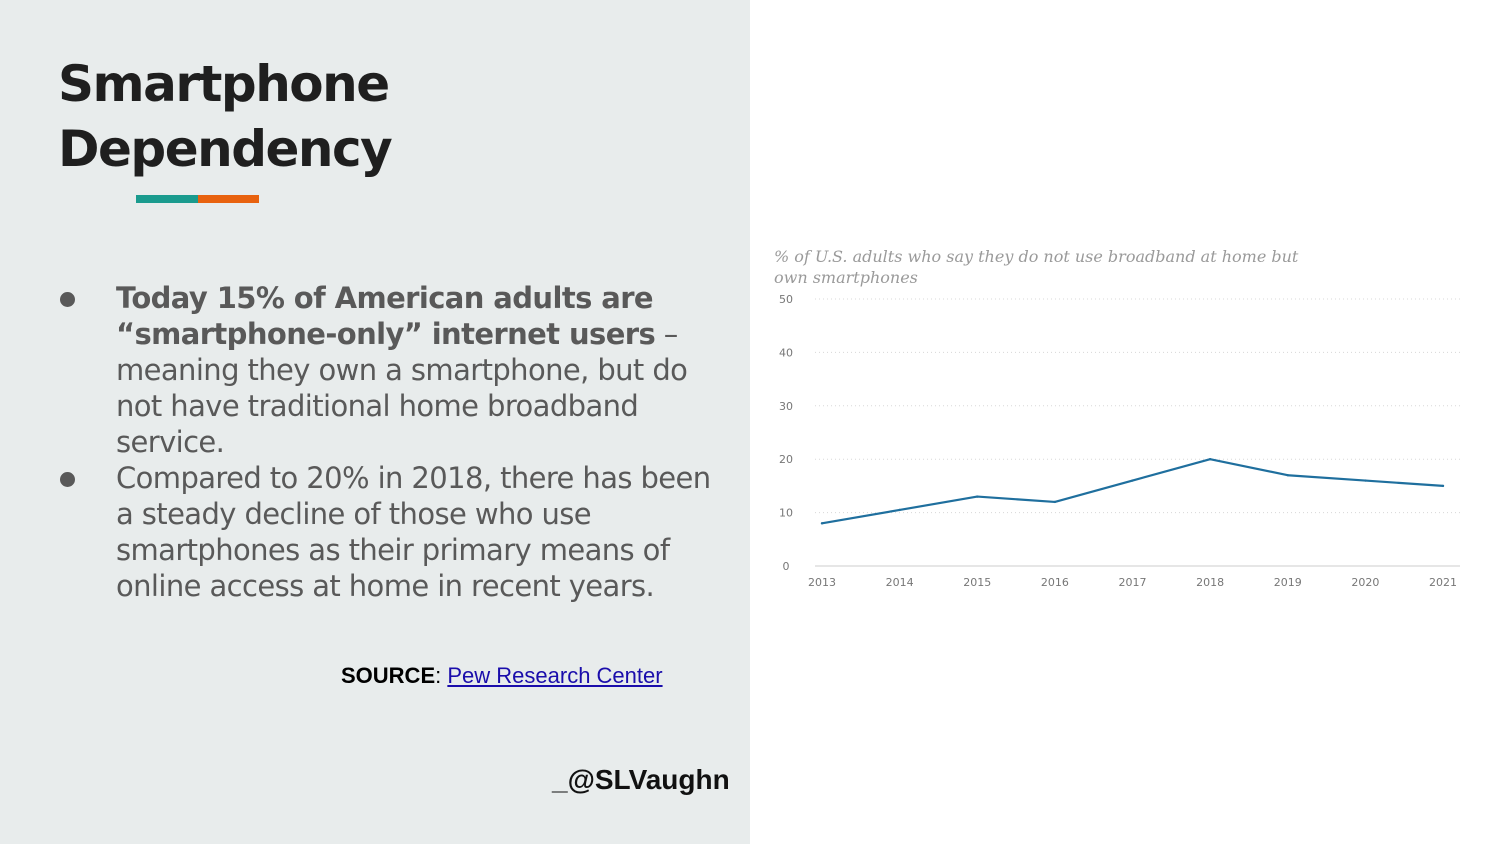 The width and height of the screenshot is (1500, 844). I want to click on source-line: SOURCE: Pew Research Center, so click(502, 676).